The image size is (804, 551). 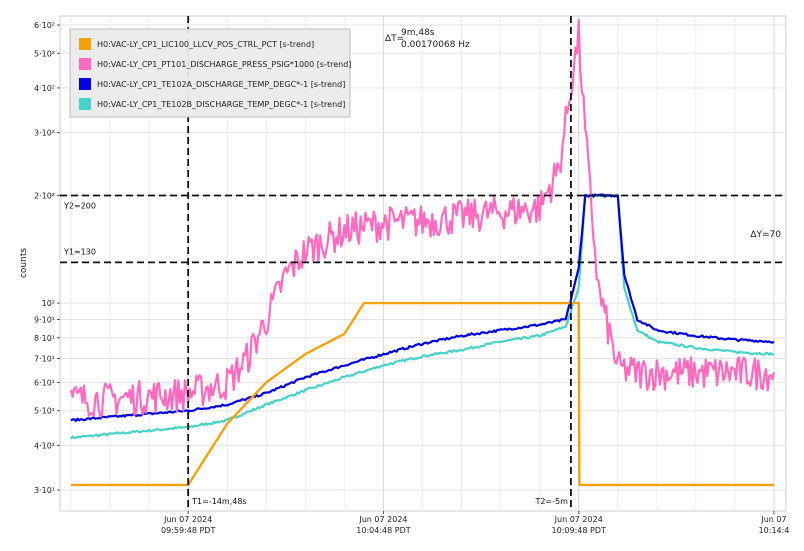 What do you see at coordinates (44, 338) in the screenshot?
I see `y-tick-label: 8·10¹` at bounding box center [44, 338].